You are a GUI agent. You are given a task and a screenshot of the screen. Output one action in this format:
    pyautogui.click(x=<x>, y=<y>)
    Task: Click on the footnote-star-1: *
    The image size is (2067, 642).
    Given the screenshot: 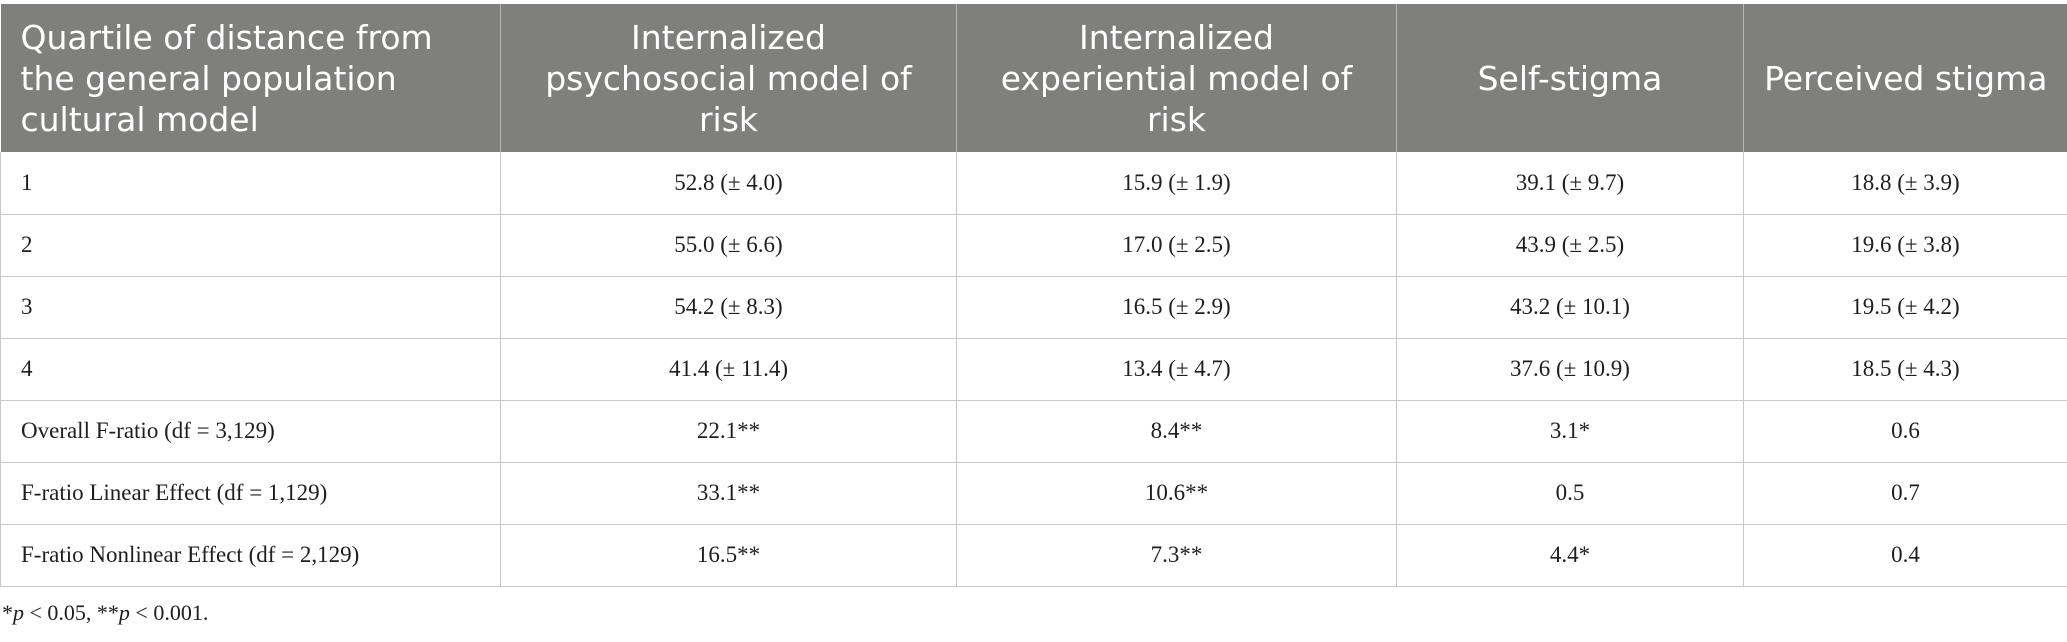 What is the action you would take?
    pyautogui.click(x=7, y=612)
    